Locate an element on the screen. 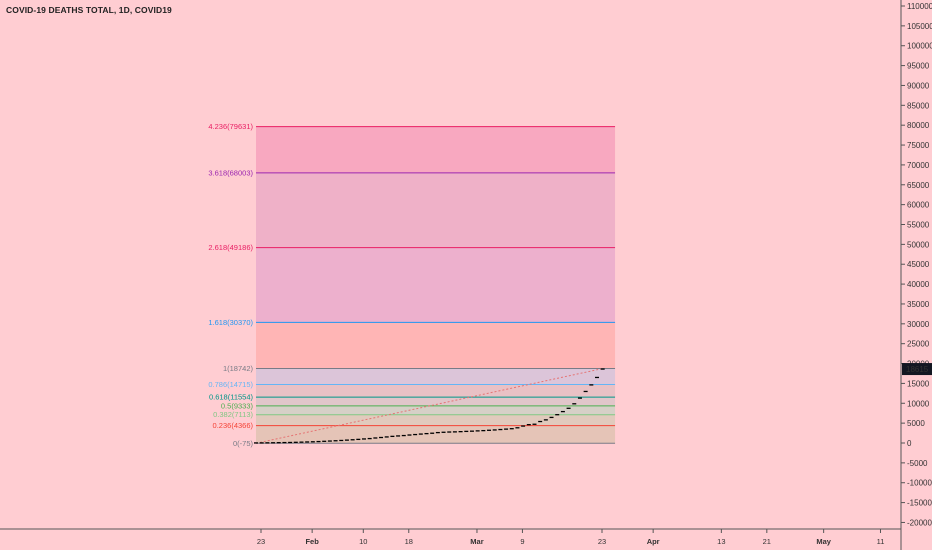 The height and width of the screenshot is (550, 932). last-value-label: 18615 is located at coordinates (917, 369).